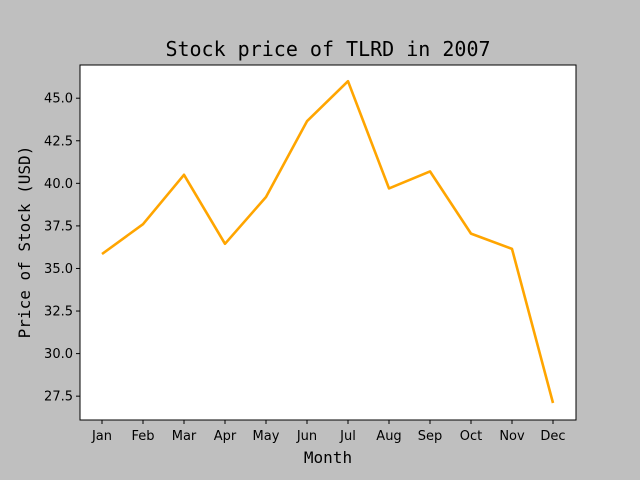  Describe the element at coordinates (58, 354) in the screenshot. I see `y-tick-label: 30.0` at that location.